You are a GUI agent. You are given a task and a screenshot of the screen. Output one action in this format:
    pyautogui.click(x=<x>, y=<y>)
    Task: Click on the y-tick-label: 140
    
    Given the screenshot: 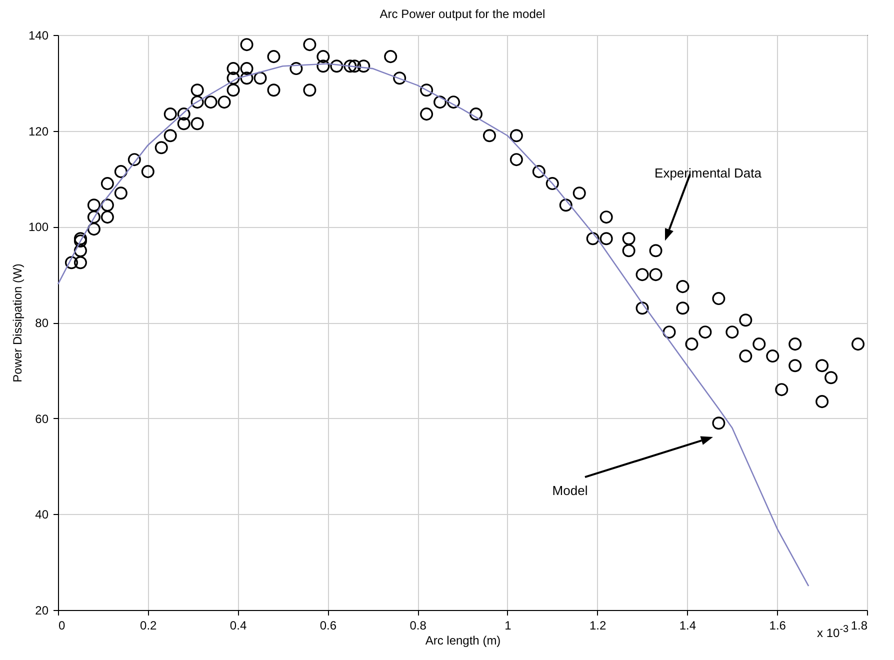 What is the action you would take?
    pyautogui.click(x=38, y=35)
    